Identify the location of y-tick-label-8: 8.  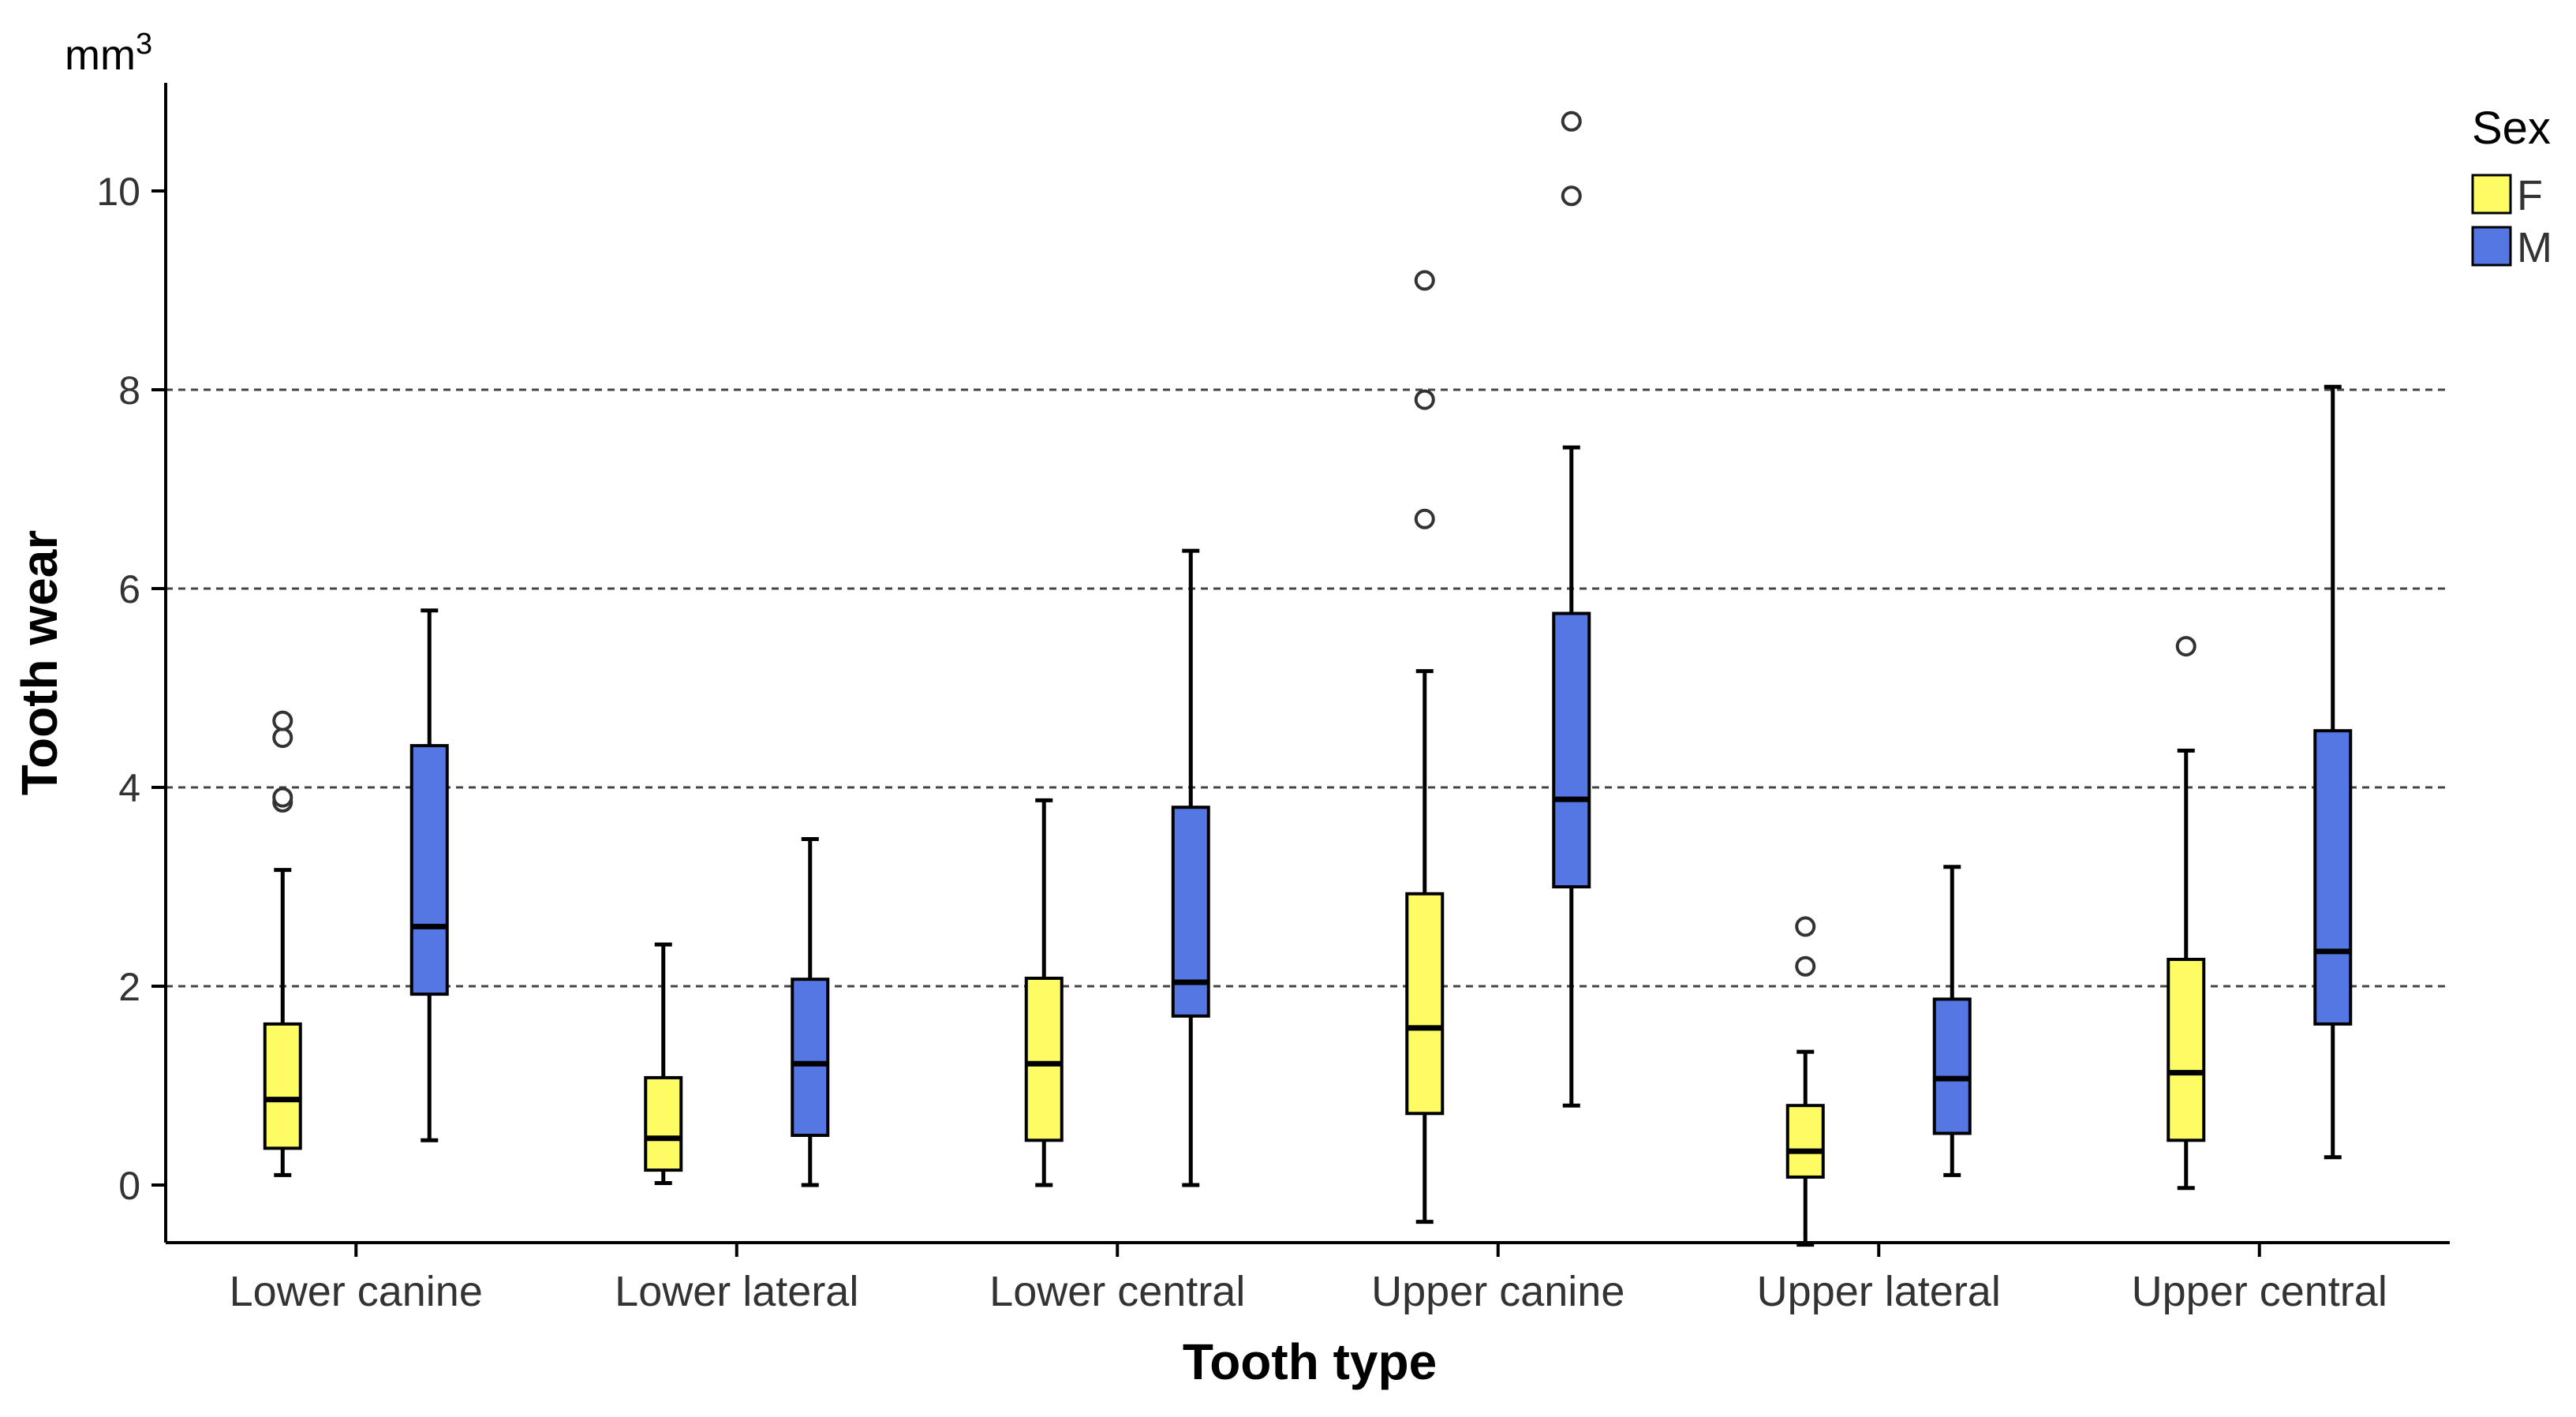
(129, 390).